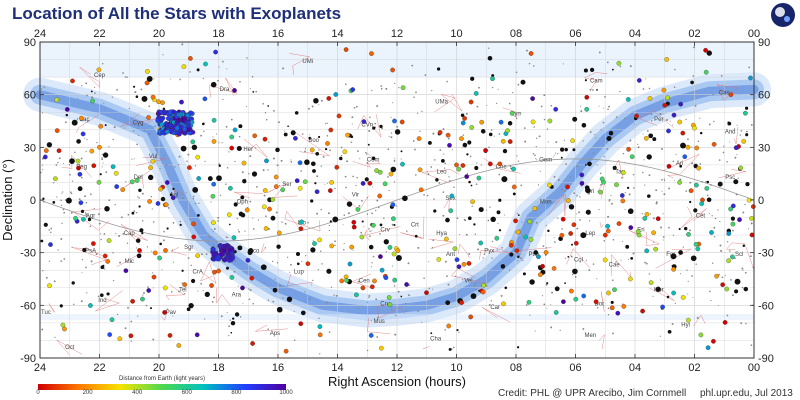 The width and height of the screenshot is (800, 400). What do you see at coordinates (694, 34) in the screenshot?
I see `x-tick-label-top: 02` at bounding box center [694, 34].